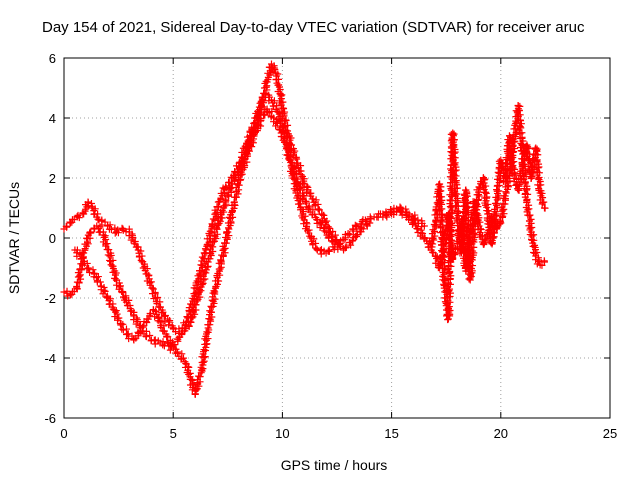 The height and width of the screenshot is (480, 640). Describe the element at coordinates (544, 262) in the screenshot. I see `data-point` at that location.